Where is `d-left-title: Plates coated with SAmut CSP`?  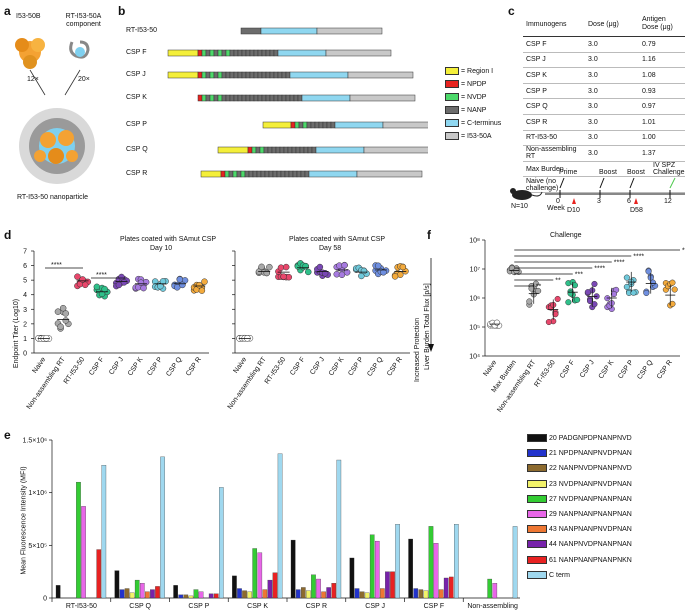 d-left-title: Plates coated with SAmut CSP is located at coordinates (168, 239).